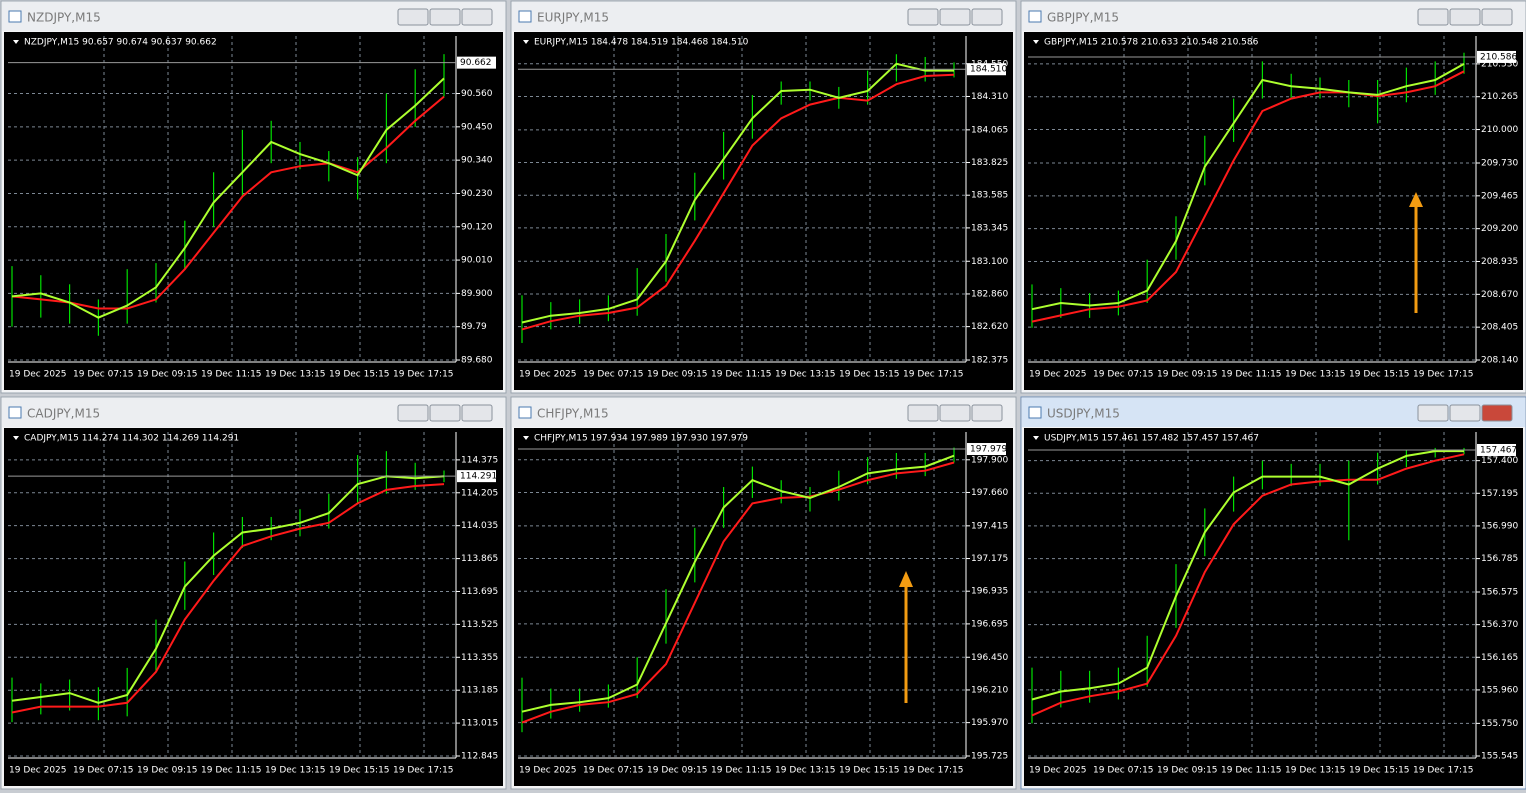  I want to click on y-tick-label: 113.355, so click(479, 658).